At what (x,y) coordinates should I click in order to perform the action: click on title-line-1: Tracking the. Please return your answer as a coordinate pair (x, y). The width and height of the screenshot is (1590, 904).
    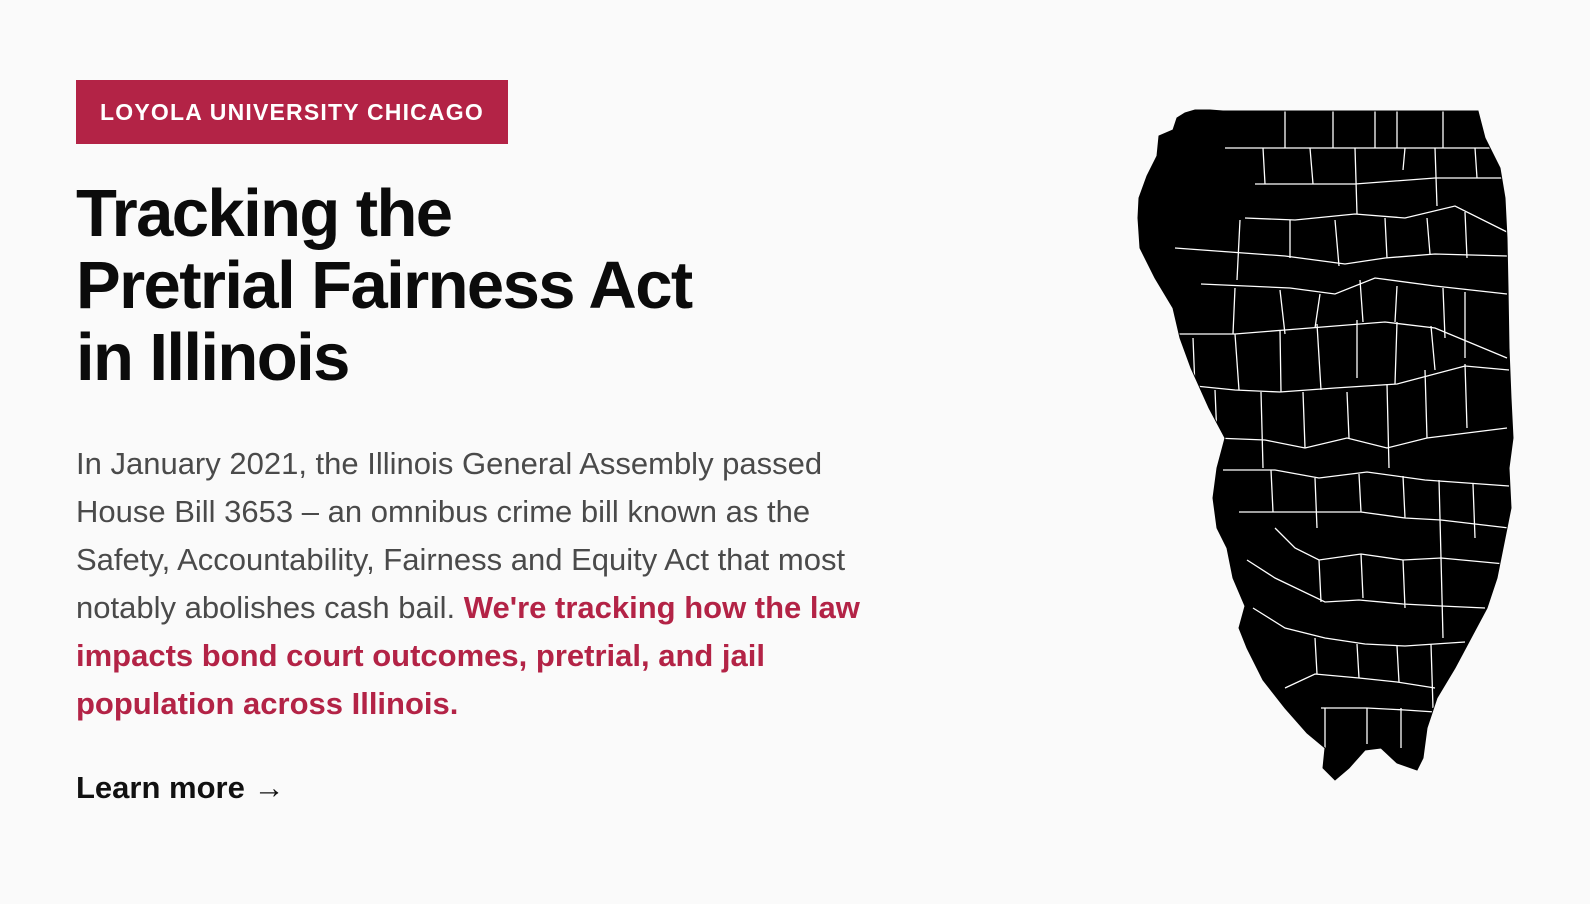
    Looking at the image, I should click on (264, 213).